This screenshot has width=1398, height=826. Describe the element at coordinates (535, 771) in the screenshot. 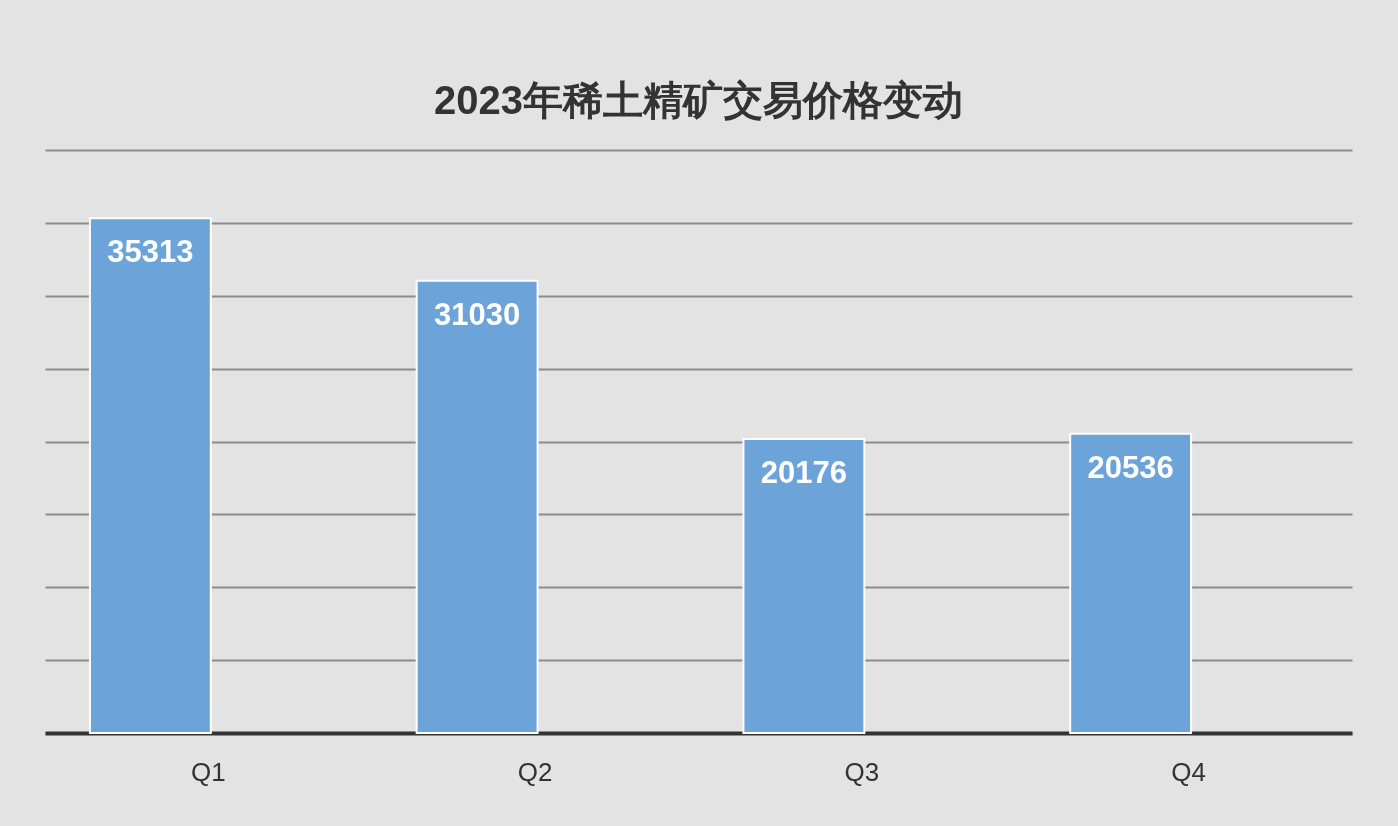

I see `x-tick-label: Q2` at that location.